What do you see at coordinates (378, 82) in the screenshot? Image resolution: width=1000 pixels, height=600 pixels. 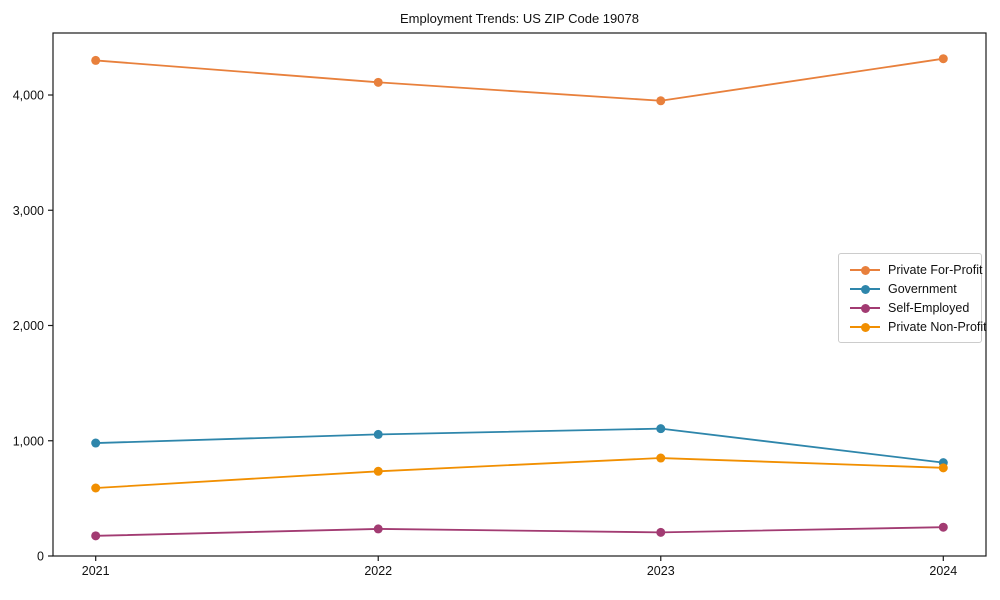 I see `data-point-private-for-profit-2022` at bounding box center [378, 82].